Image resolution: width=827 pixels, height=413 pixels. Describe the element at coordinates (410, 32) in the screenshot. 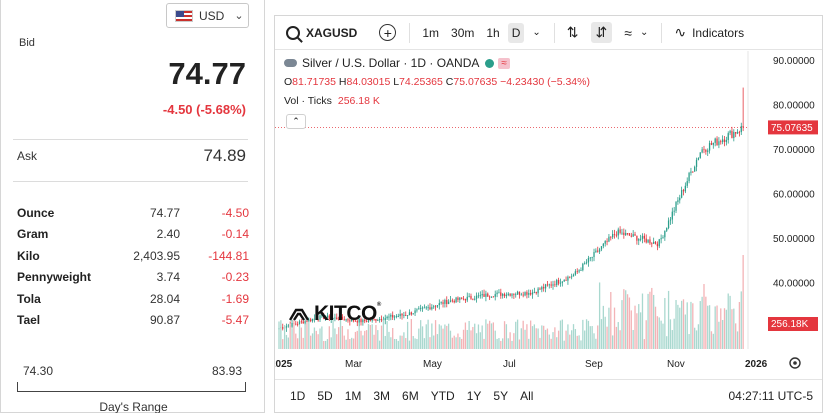

I see `toolbar-separator` at that location.